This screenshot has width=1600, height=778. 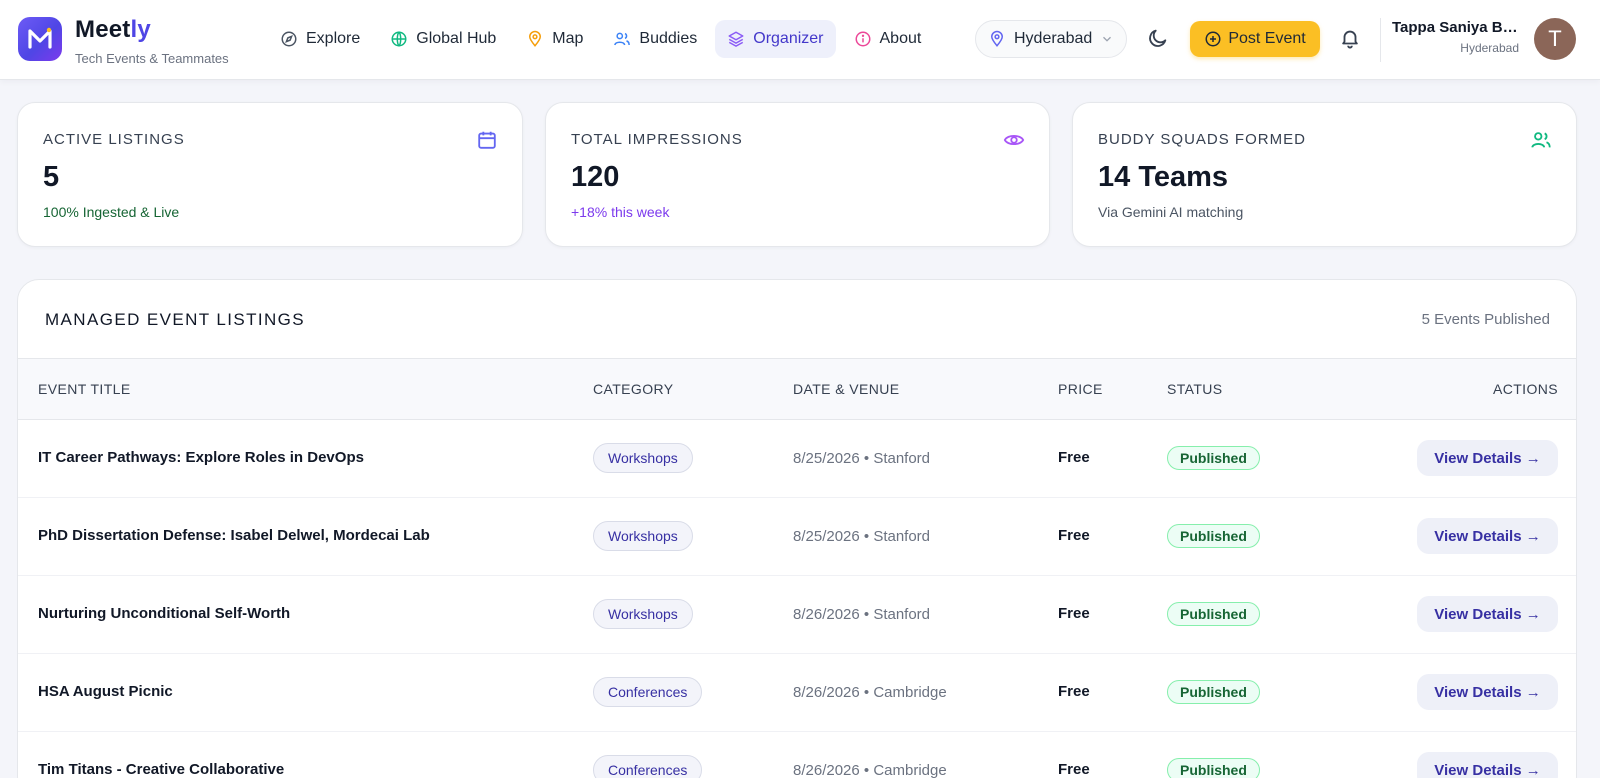 What do you see at coordinates (1159, 39) in the screenshot?
I see `theme-toggle-moon-icon` at bounding box center [1159, 39].